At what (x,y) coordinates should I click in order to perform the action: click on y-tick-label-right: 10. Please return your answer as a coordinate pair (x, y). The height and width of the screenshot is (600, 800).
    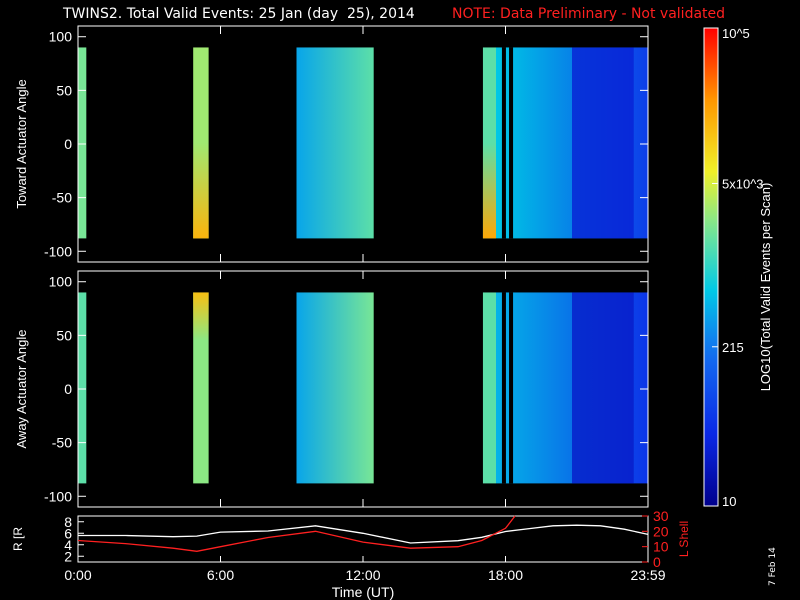
    Looking at the image, I should click on (661, 547).